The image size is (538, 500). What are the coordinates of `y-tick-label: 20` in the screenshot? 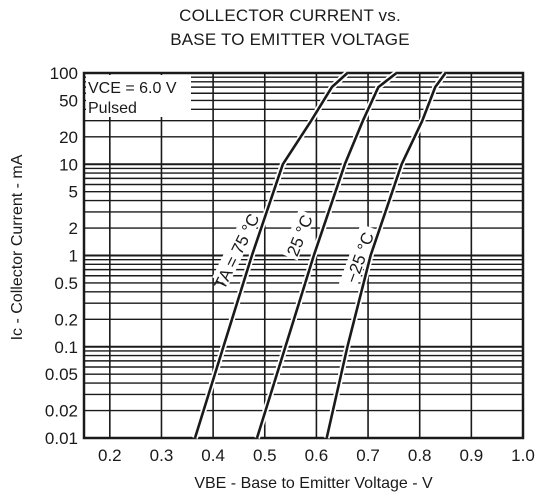 It's located at (68, 137).